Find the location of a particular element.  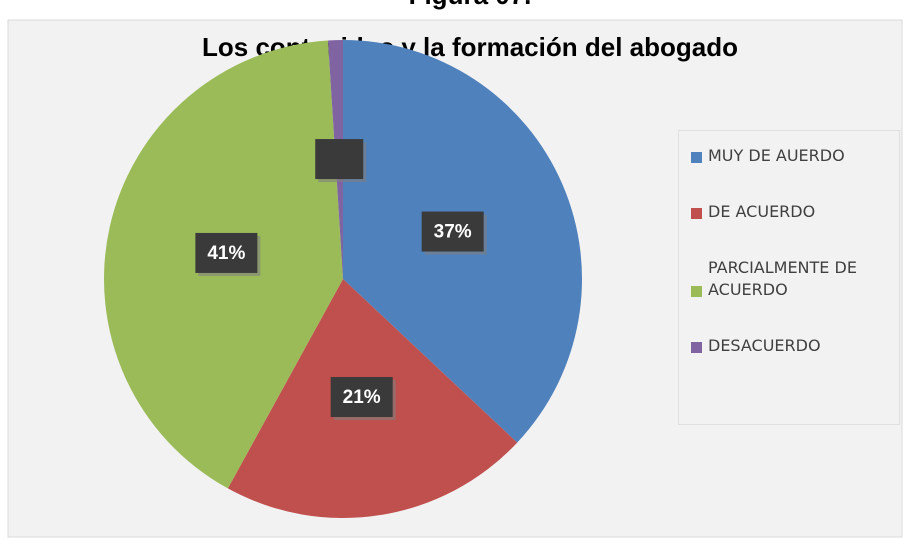

legend-label: DESACUERDO is located at coordinates (764, 345).